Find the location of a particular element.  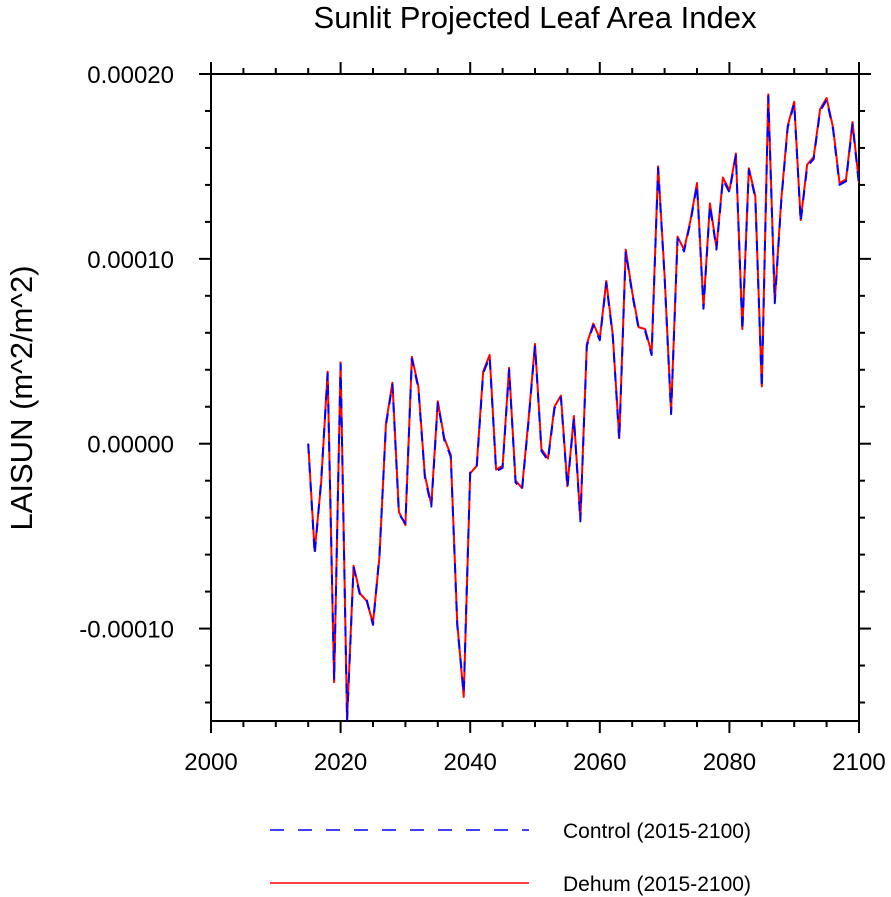

x-tick-label: 2060 is located at coordinates (599, 762).